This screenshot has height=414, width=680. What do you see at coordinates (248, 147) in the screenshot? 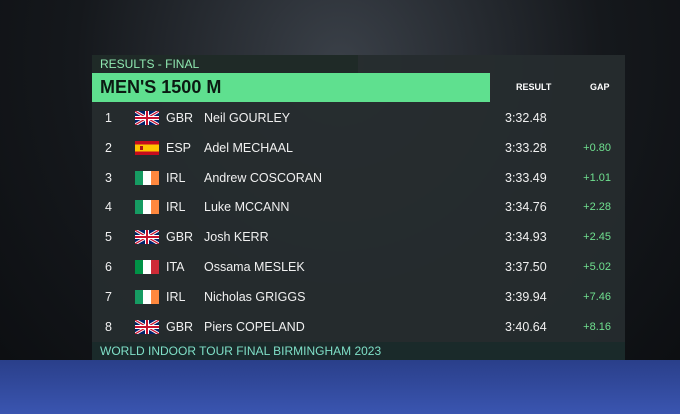
I see `athlete-name: Adel MECHAAL` at bounding box center [248, 147].